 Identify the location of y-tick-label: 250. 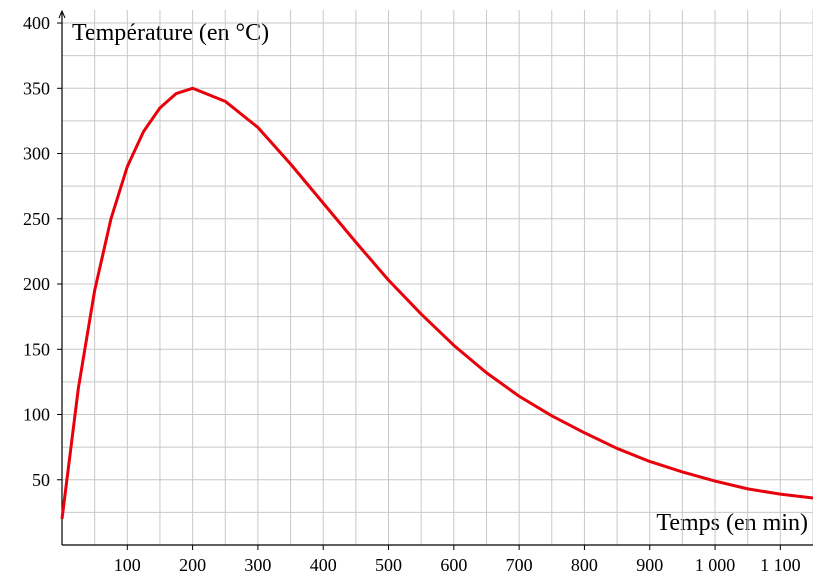
(36, 219).